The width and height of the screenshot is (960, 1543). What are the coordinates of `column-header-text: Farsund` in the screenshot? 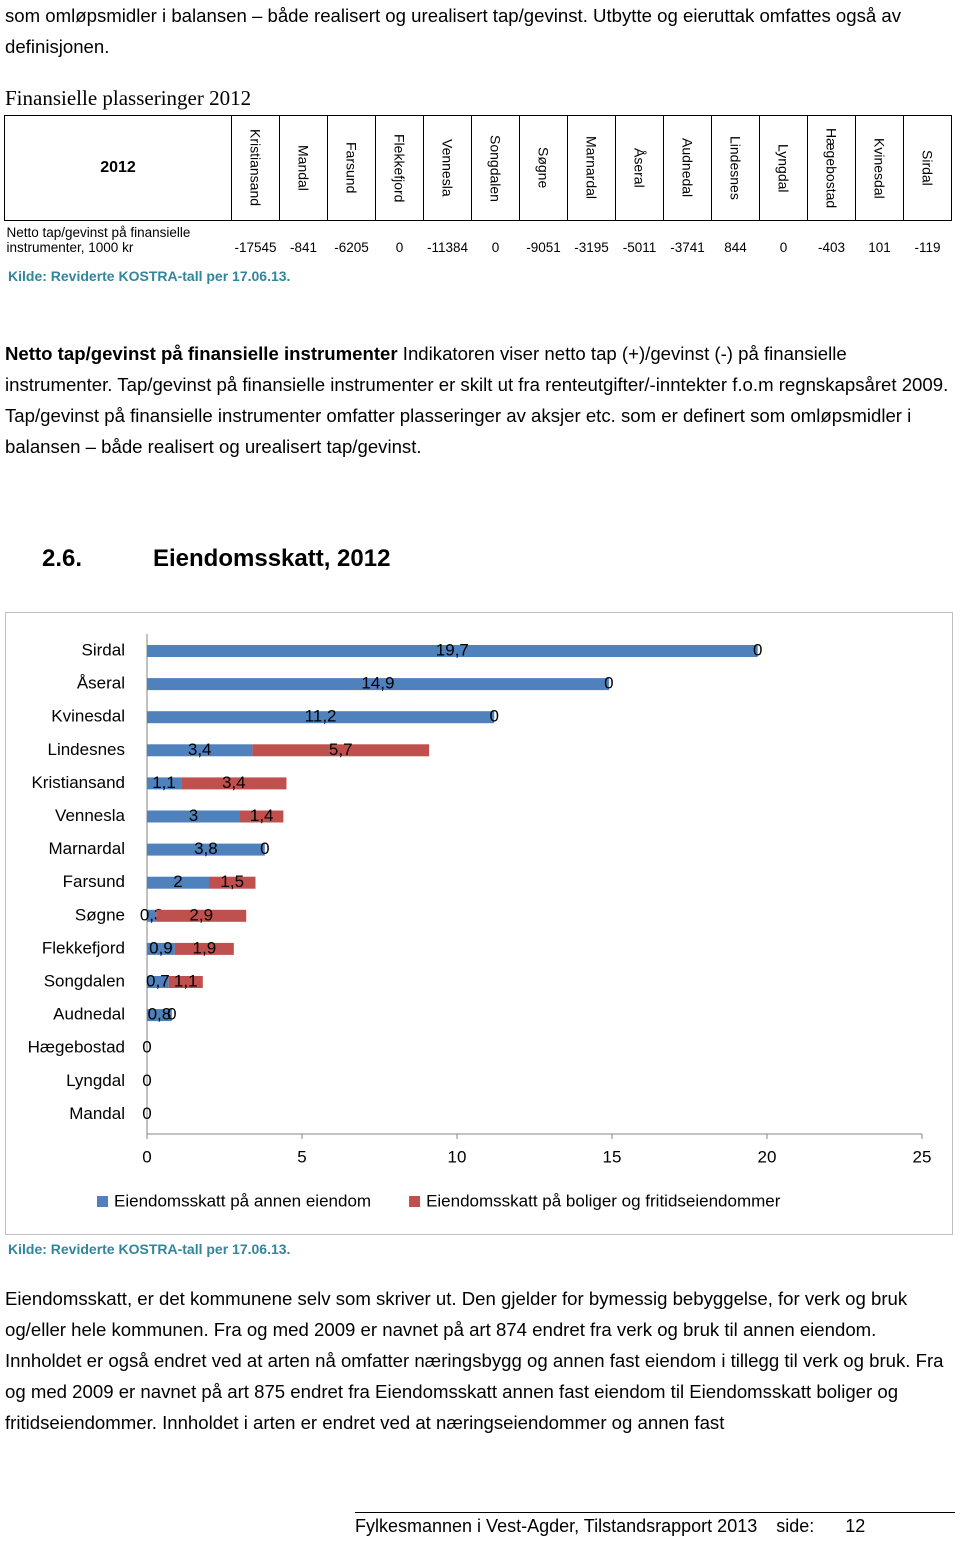 It's located at (351, 168).